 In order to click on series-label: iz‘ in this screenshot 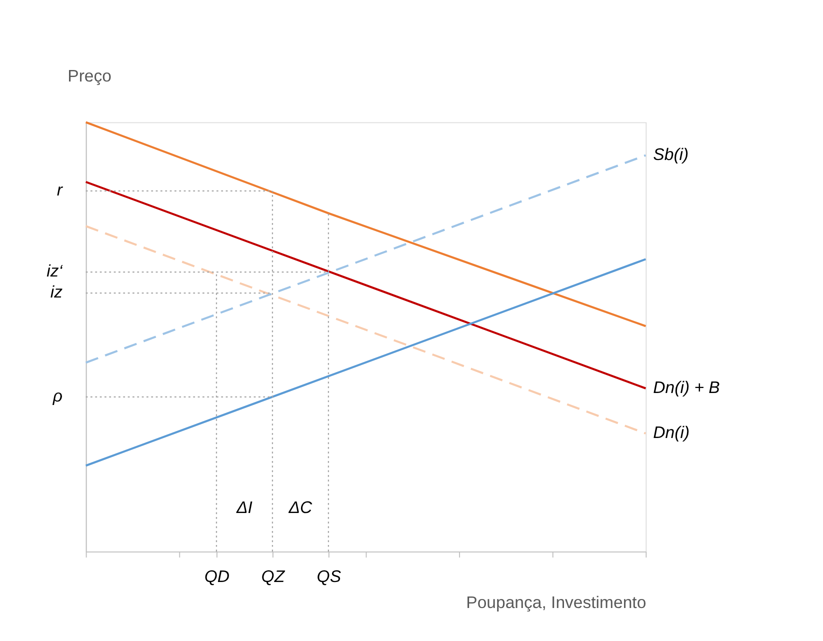, I will do `click(54, 271)`.